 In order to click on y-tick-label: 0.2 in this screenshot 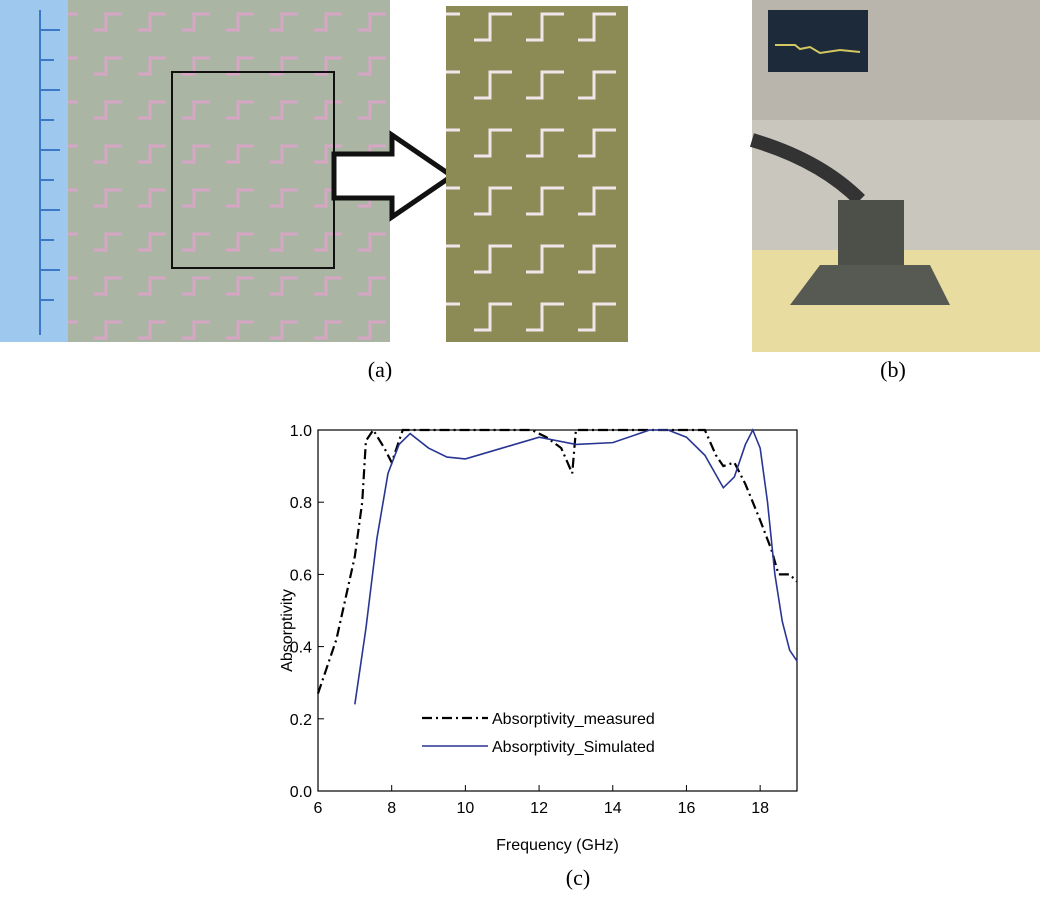, I will do `click(301, 720)`.